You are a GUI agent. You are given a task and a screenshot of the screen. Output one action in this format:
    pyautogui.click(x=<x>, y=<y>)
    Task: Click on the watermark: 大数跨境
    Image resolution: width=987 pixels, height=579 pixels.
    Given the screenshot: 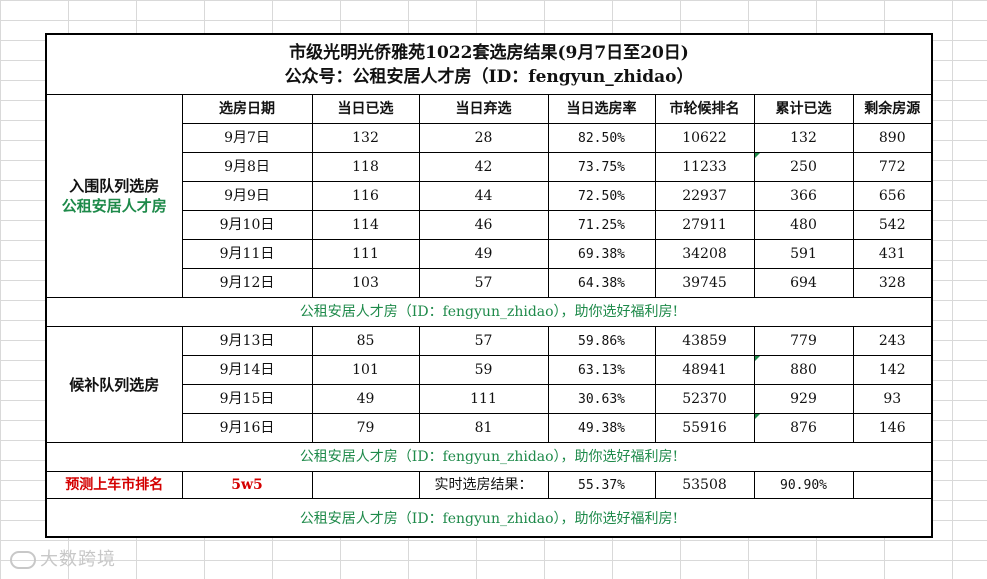 What is the action you would take?
    pyautogui.click(x=63, y=558)
    